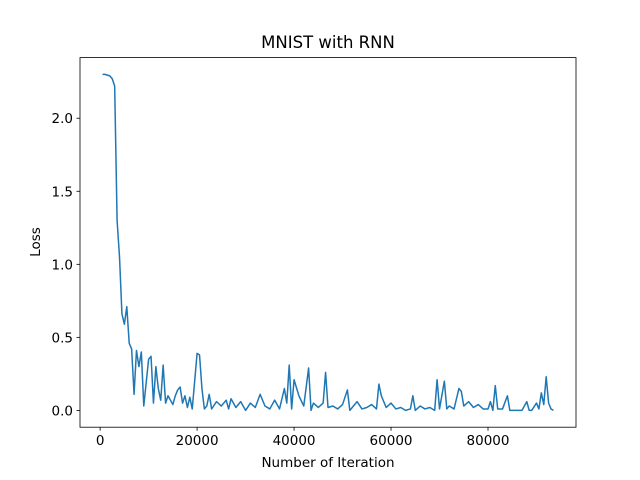  Describe the element at coordinates (62, 411) in the screenshot. I see `y-tick-label: 0.0` at that location.